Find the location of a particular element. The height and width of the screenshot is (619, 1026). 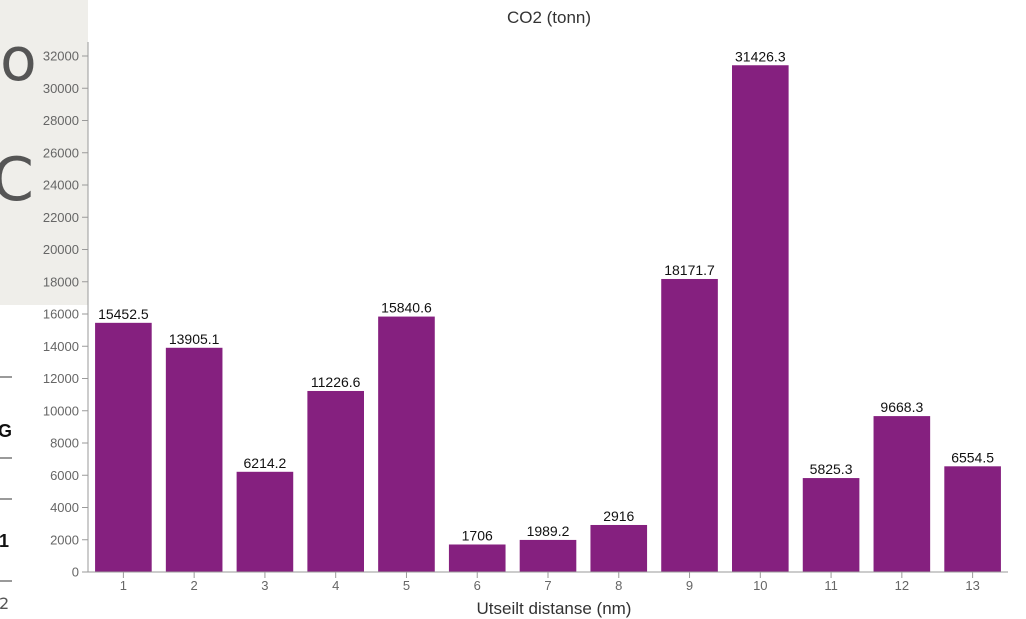

data-label: 15452.5 is located at coordinates (123, 314).